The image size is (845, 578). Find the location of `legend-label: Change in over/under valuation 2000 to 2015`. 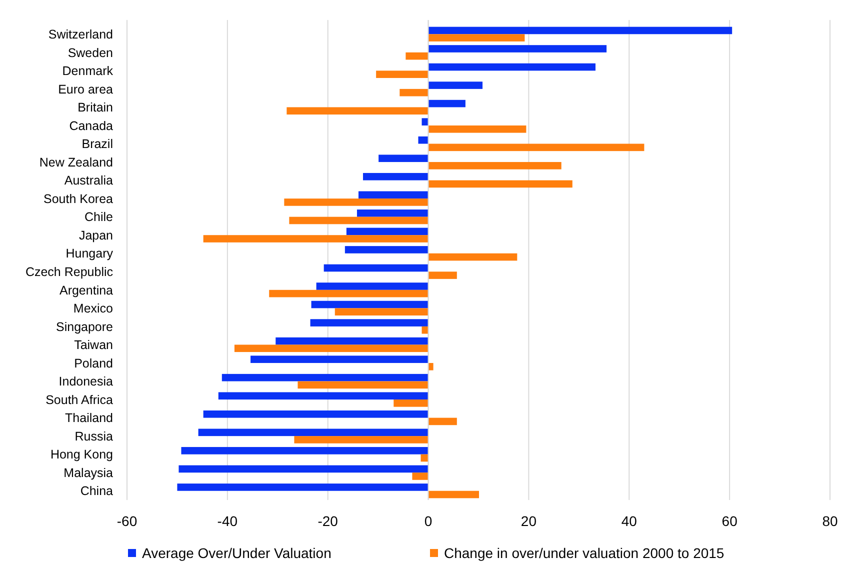

legend-label: Change in over/under valuation 2000 to 2015 is located at coordinates (584, 553).